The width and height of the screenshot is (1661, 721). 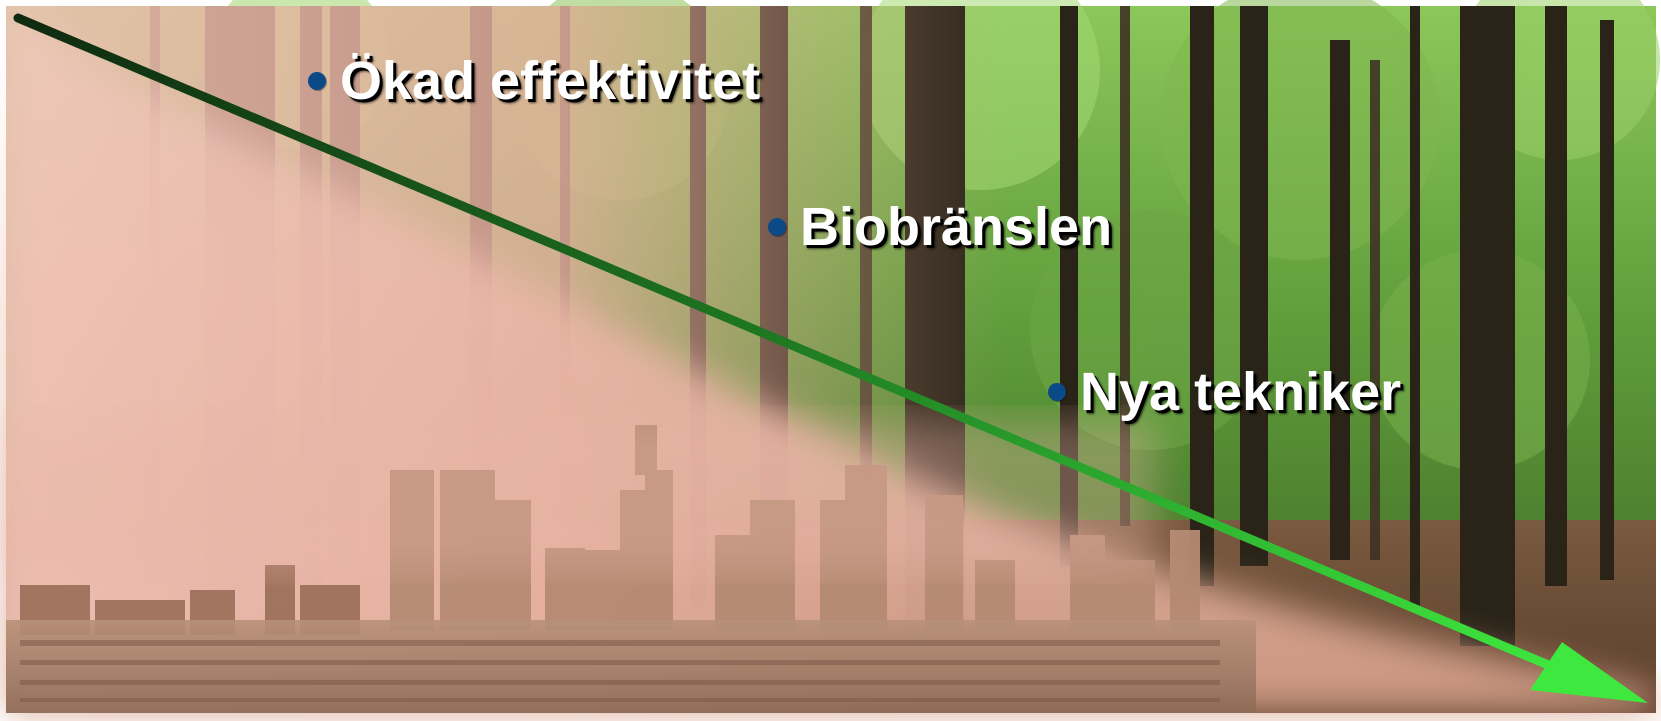 I want to click on bullet-item-biobranslen: Biobränslen, so click(x=940, y=227).